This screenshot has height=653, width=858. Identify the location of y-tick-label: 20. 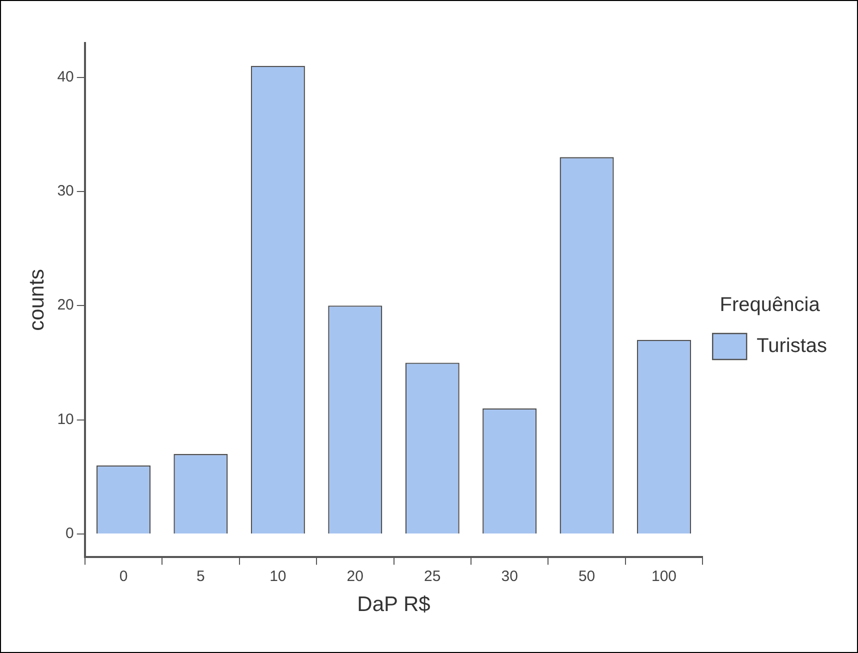
(65, 305).